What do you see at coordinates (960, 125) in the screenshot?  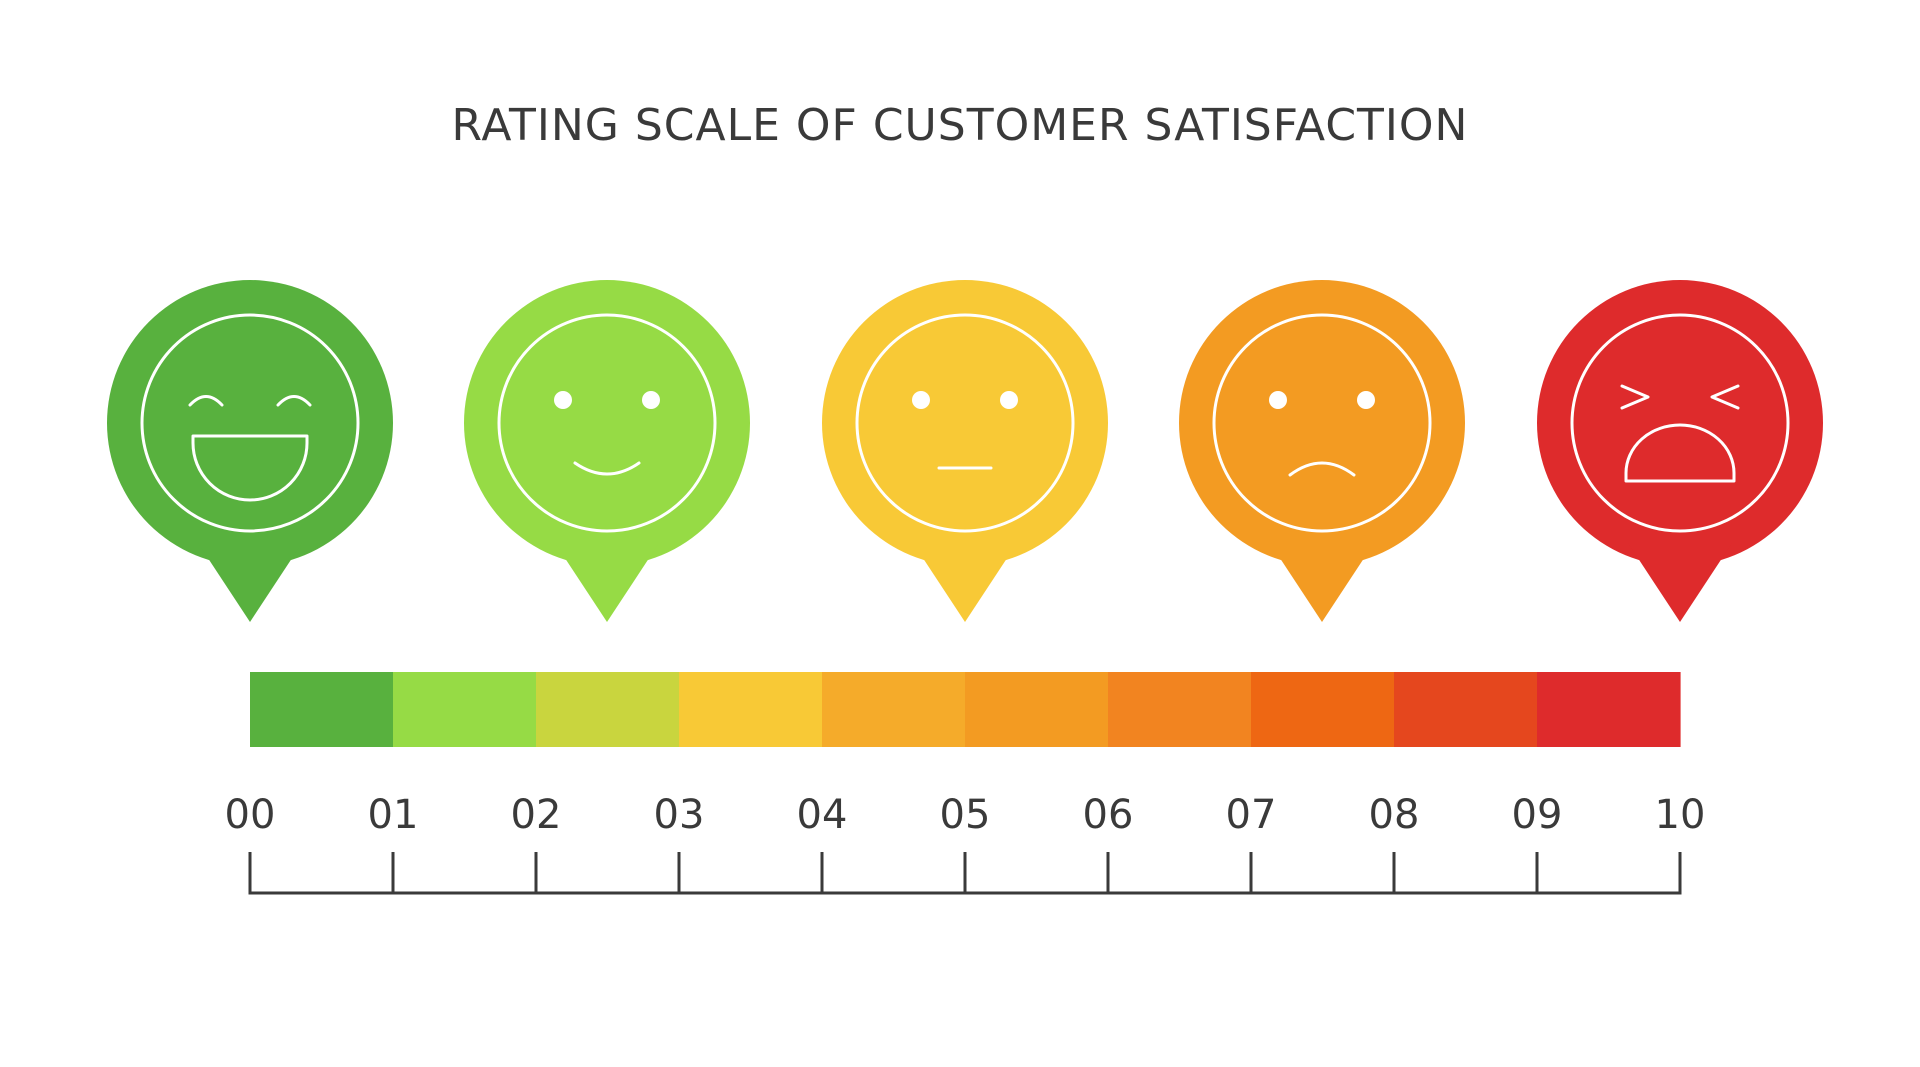 I see `page-title: RATING SCALE OF CUSTOMER SATISFACTION` at bounding box center [960, 125].